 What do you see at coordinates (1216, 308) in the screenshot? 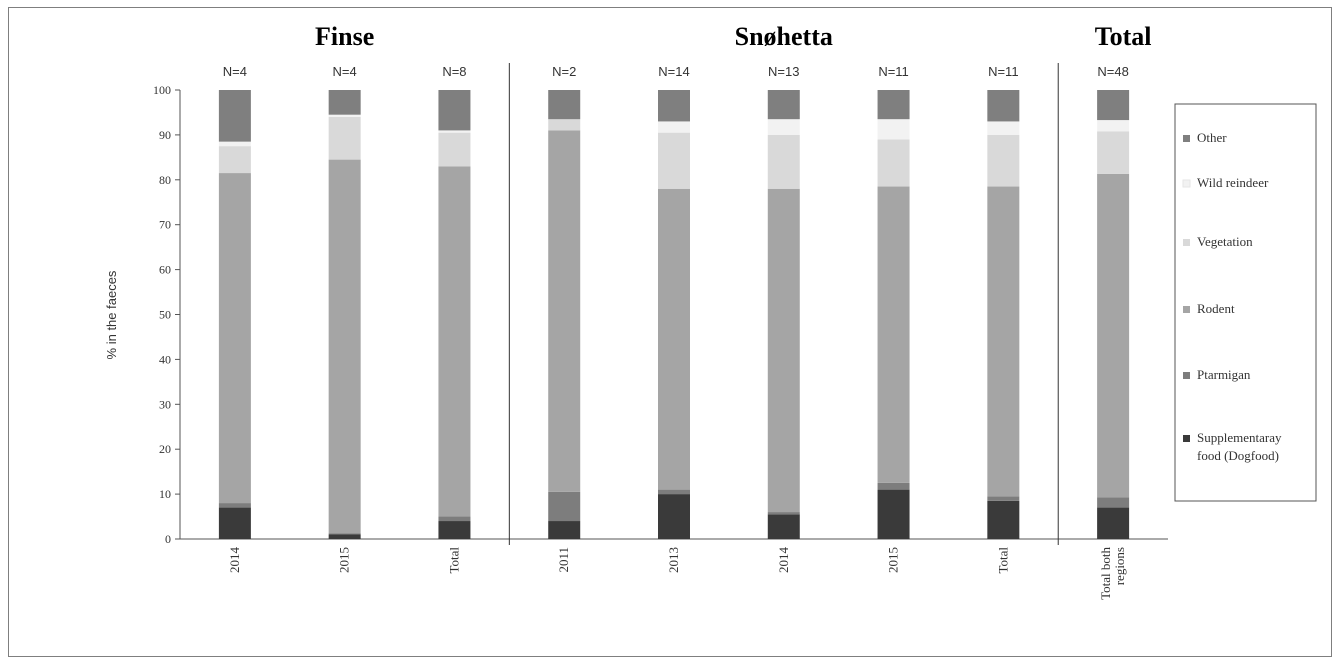
I see `legend-label: Rodent` at bounding box center [1216, 308].